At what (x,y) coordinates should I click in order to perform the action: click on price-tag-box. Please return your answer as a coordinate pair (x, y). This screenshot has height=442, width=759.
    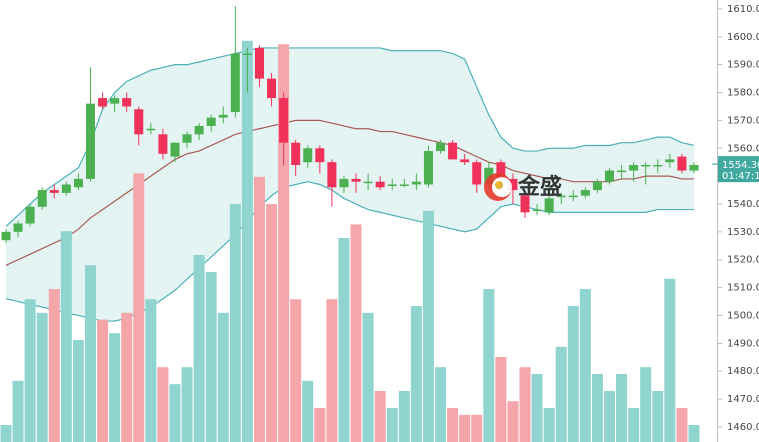
    Looking at the image, I should click on (738, 169).